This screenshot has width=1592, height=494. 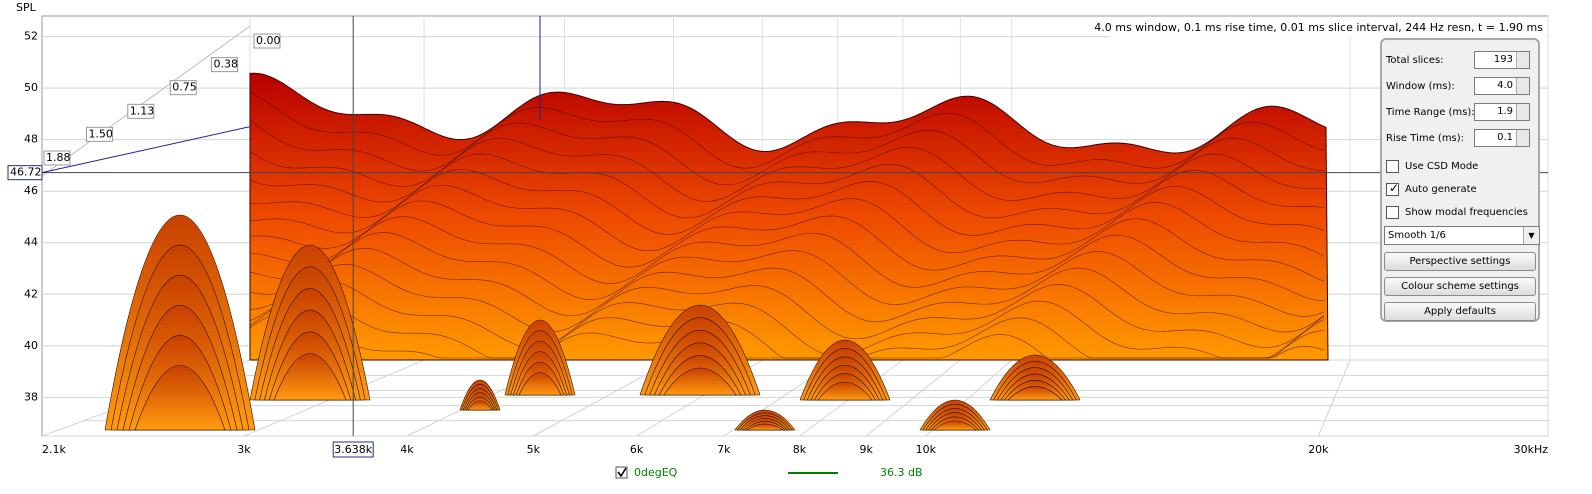 I want to click on field-row: Rise Time (ms): 0.1, so click(x=1460, y=138).